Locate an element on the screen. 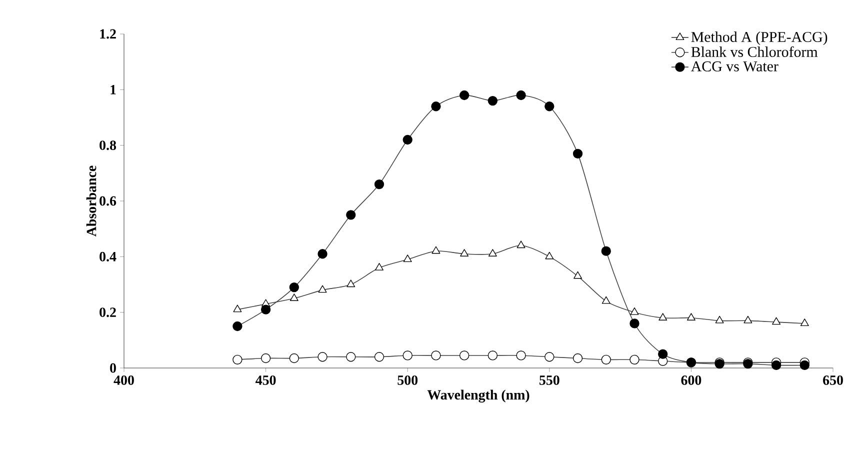 Image resolution: width=866 pixels, height=450 pixels. x-tick-label: 450 is located at coordinates (266, 380).